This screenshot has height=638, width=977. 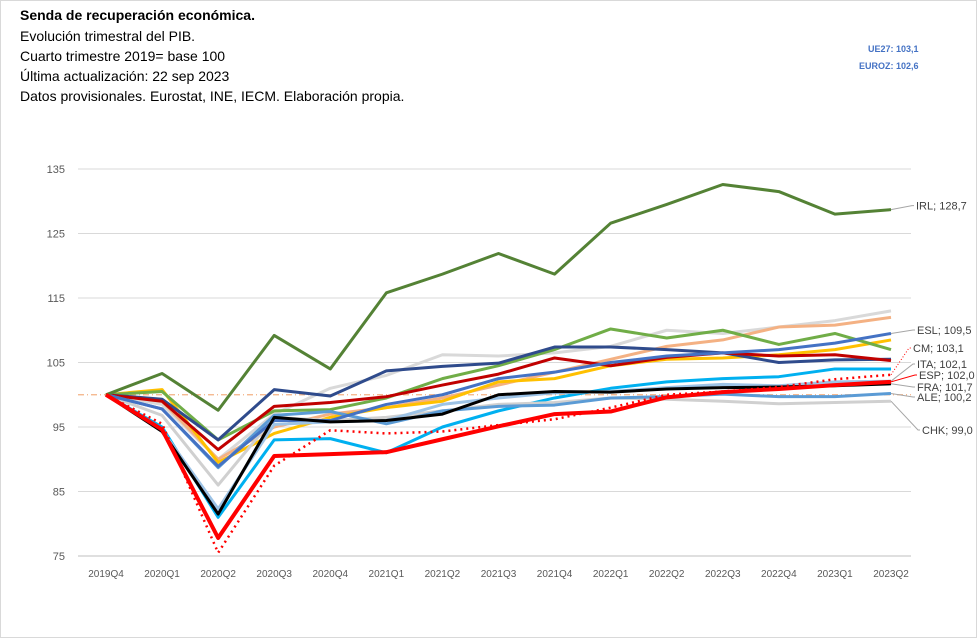 What do you see at coordinates (611, 574) in the screenshot?
I see `x-tick-label: 2022Q1` at bounding box center [611, 574].